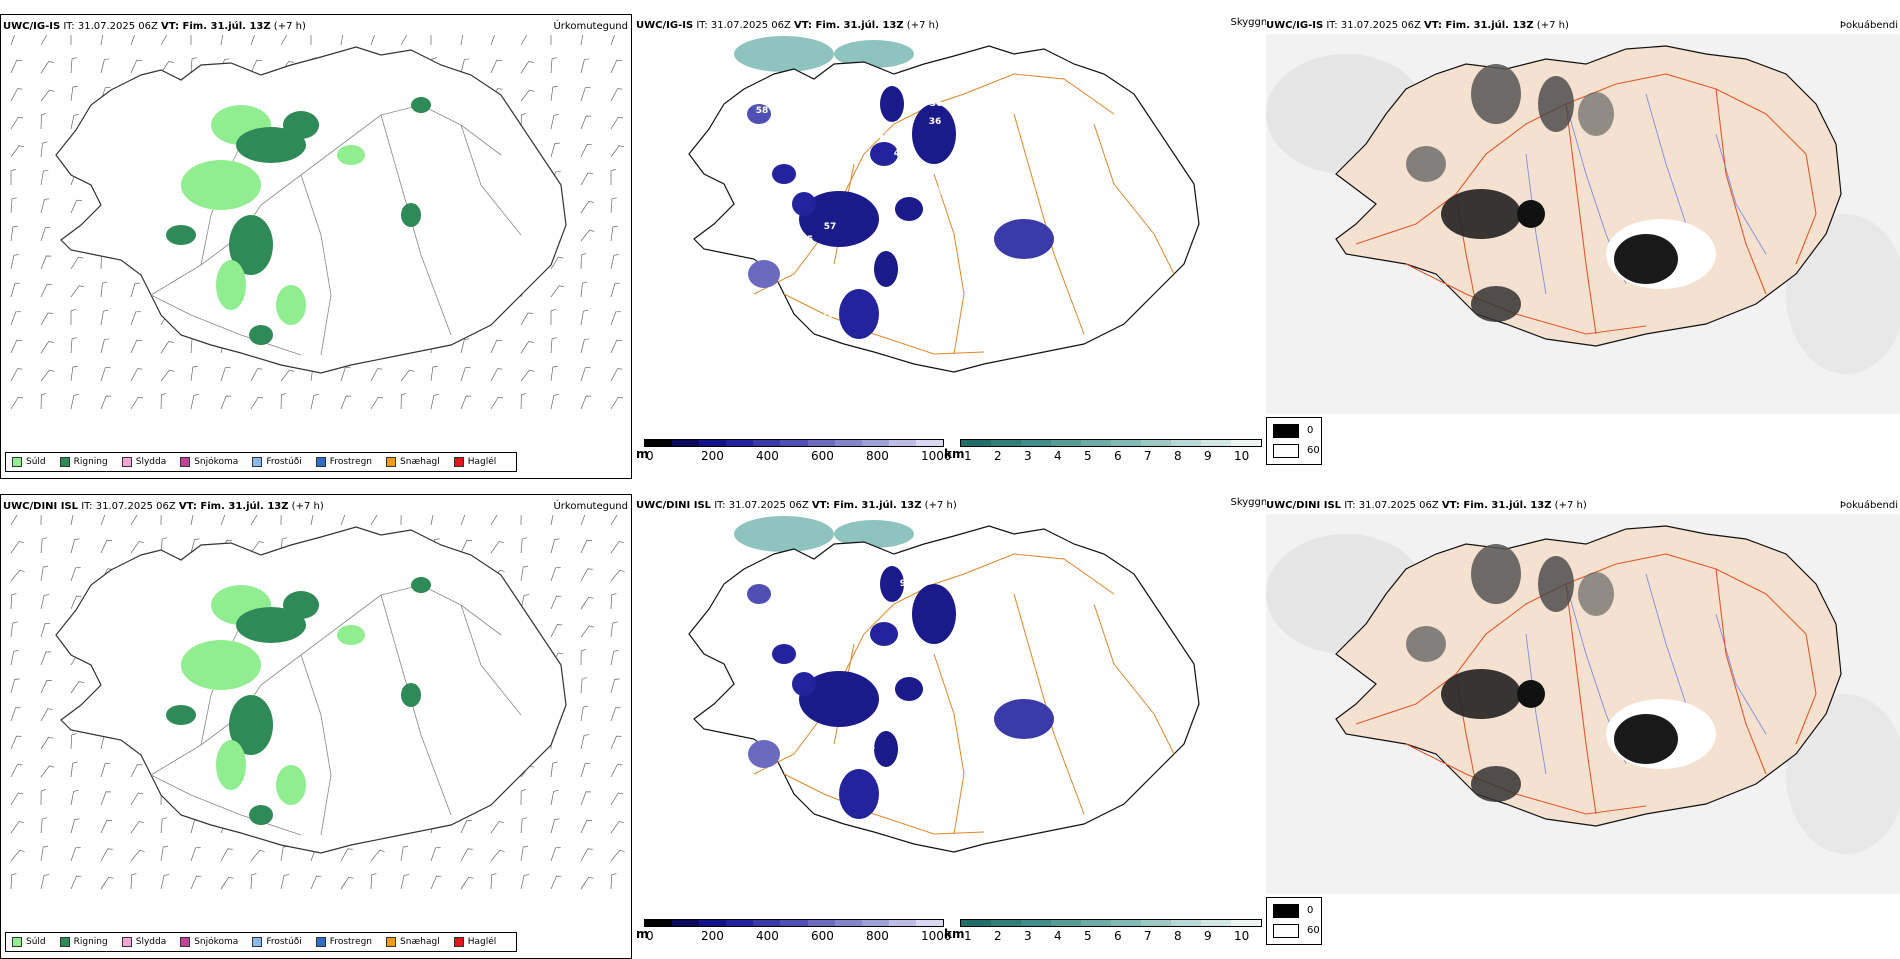 The width and height of the screenshot is (1900, 959). Describe the element at coordinates (826, 300) in the screenshot. I see `cloud-base-label: 59` at that location.